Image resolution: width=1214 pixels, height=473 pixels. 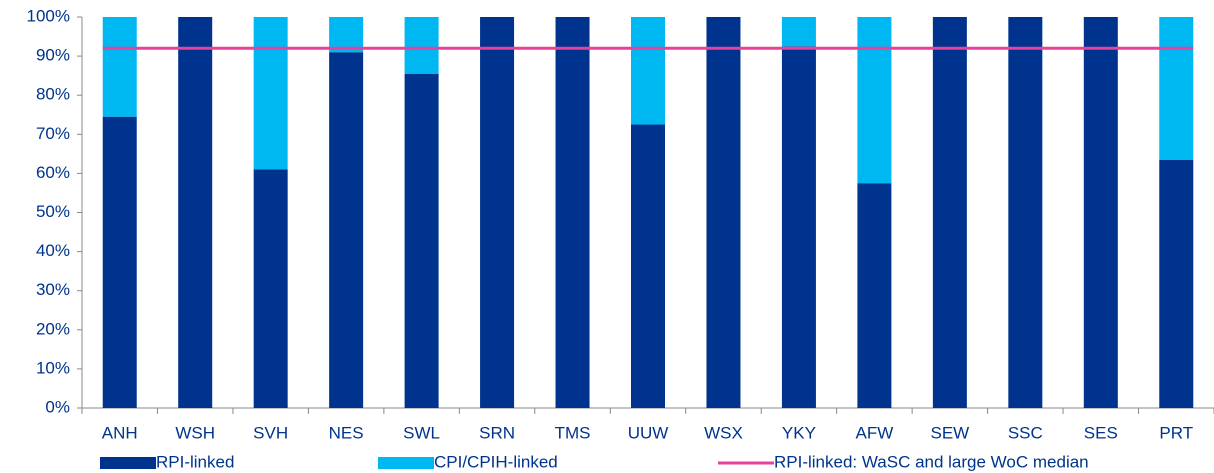 What do you see at coordinates (875, 432) in the screenshot?
I see `x-tick-label: AFW` at bounding box center [875, 432].